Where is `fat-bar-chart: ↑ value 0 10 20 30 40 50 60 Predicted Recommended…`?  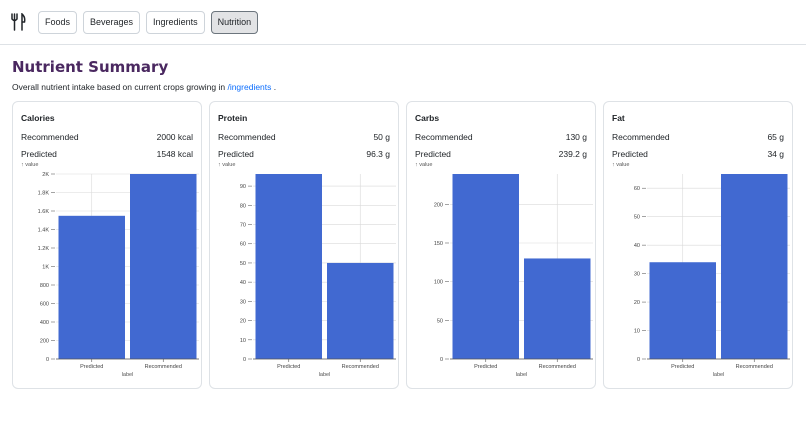 fat-bar-chart: ↑ value 0 10 20 30 40 50 60 Predicted Recommended… is located at coordinates (701, 270).